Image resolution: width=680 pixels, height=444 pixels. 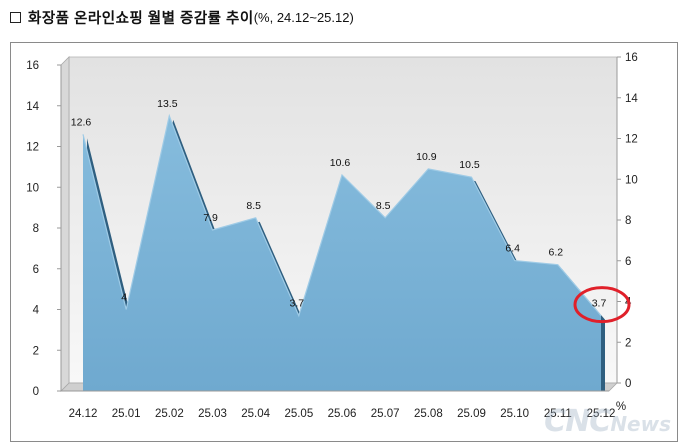 I want to click on x-tick-label: 25.07, so click(x=385, y=414).